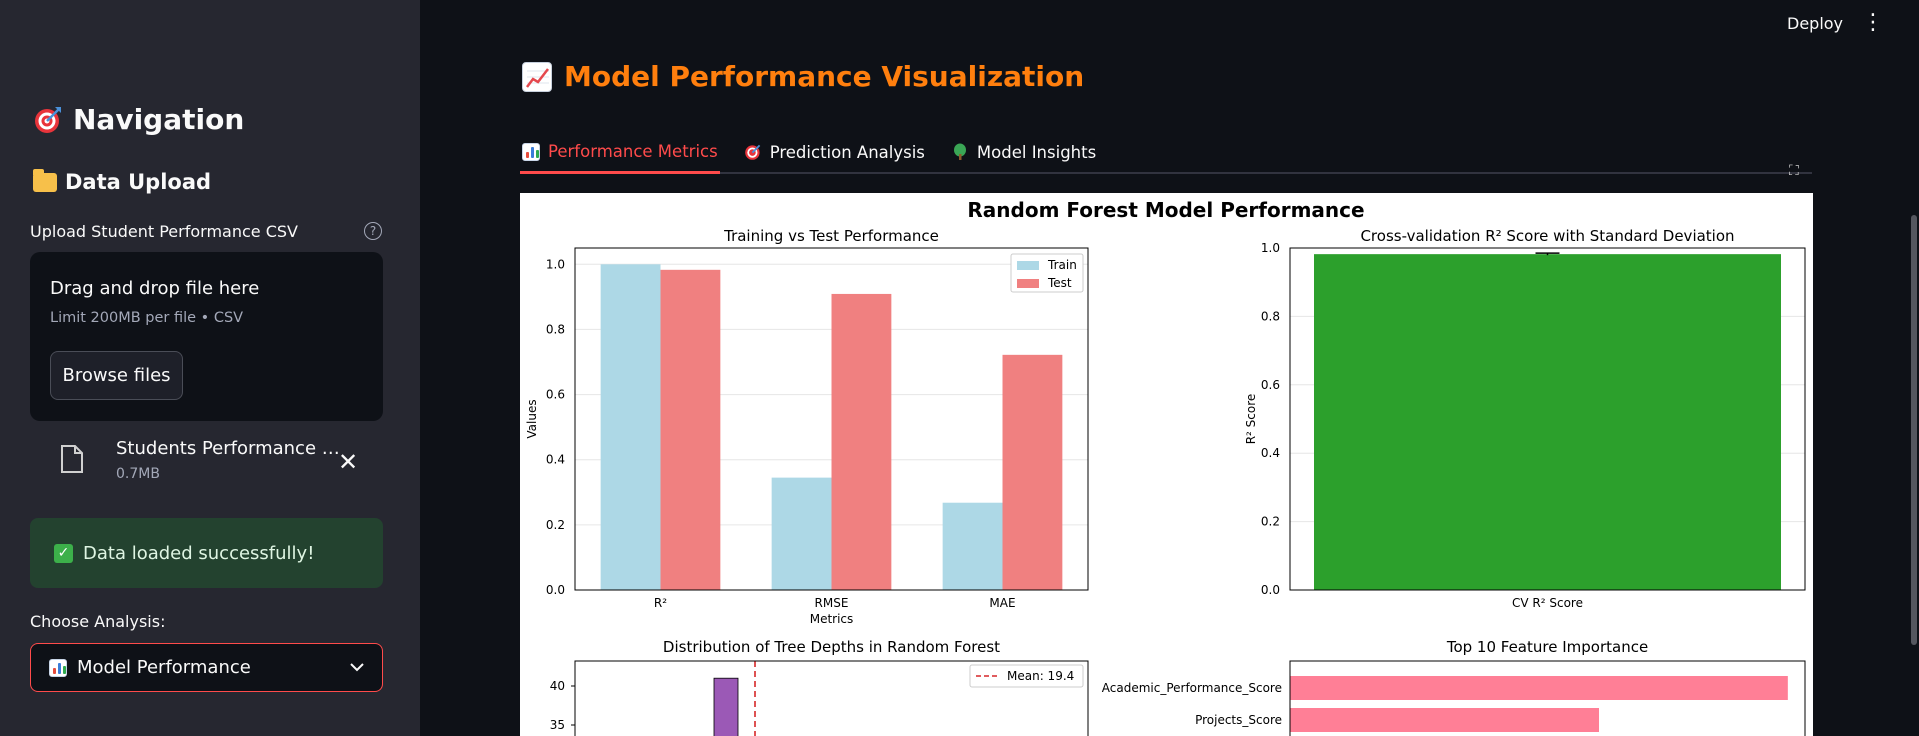 The height and width of the screenshot is (736, 1919). I want to click on dropzone-title: Drag and drop file here, so click(155, 288).